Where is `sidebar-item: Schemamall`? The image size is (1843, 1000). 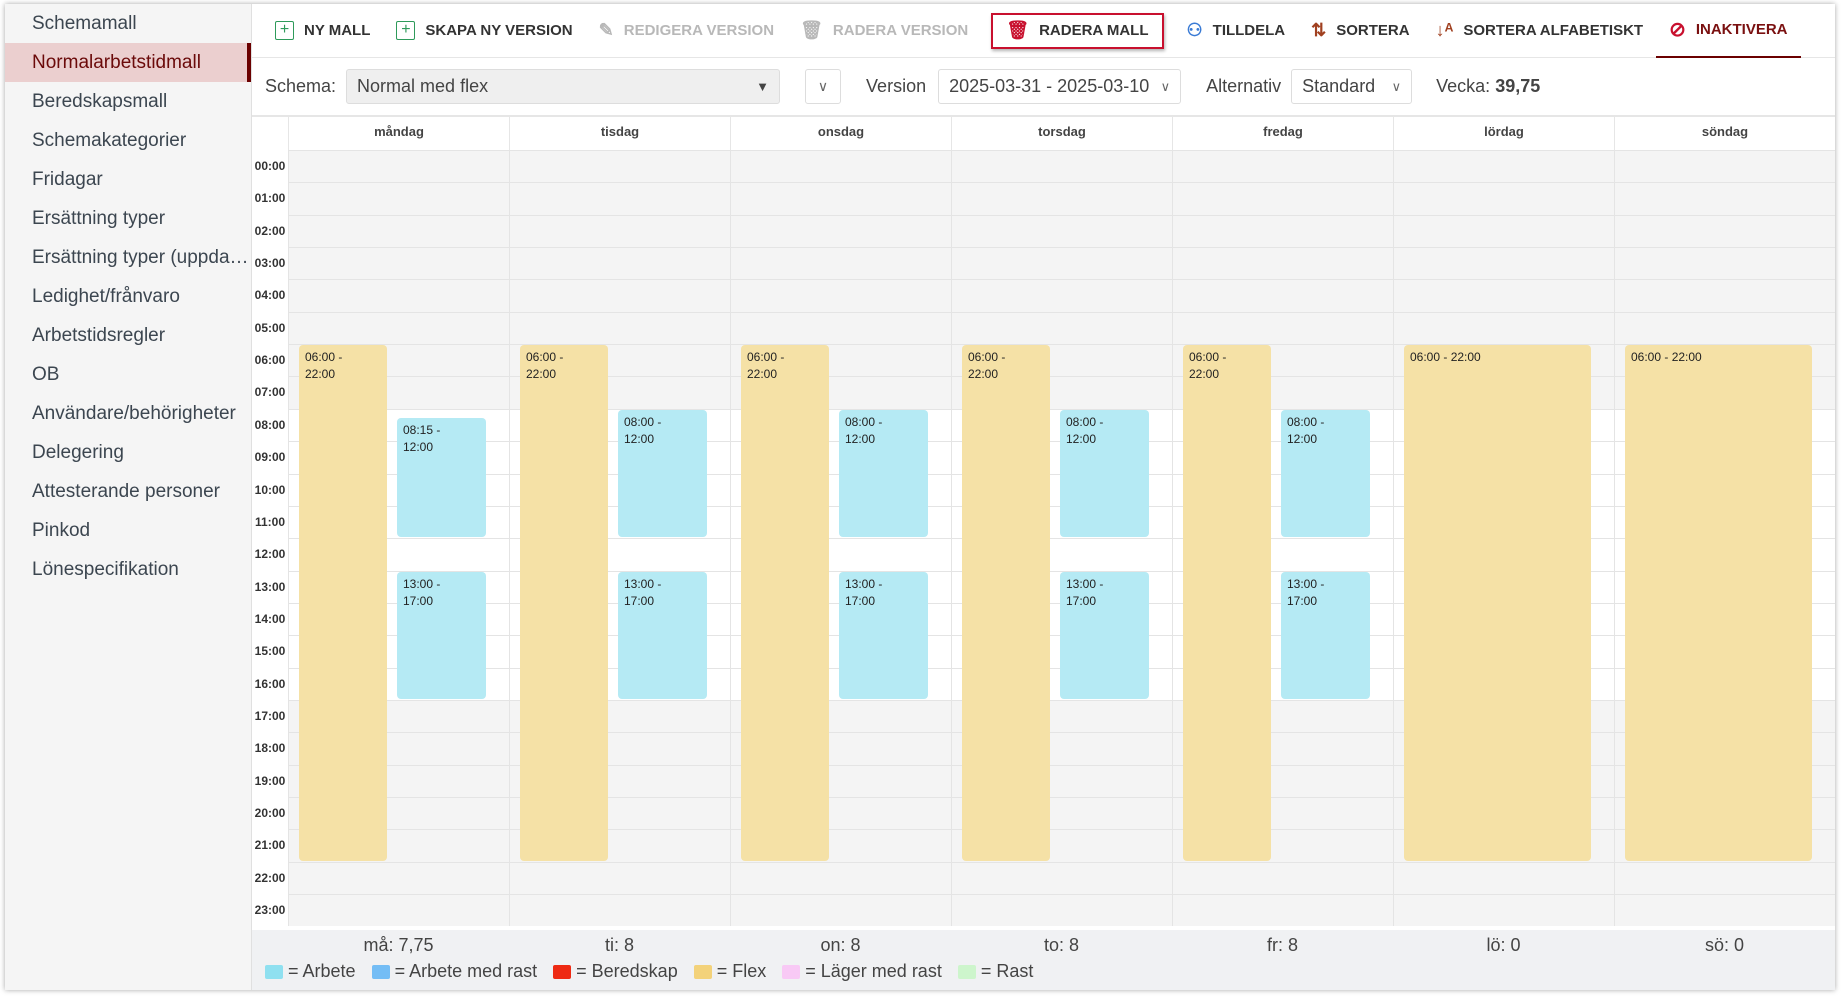 sidebar-item: Schemamall is located at coordinates (84, 23).